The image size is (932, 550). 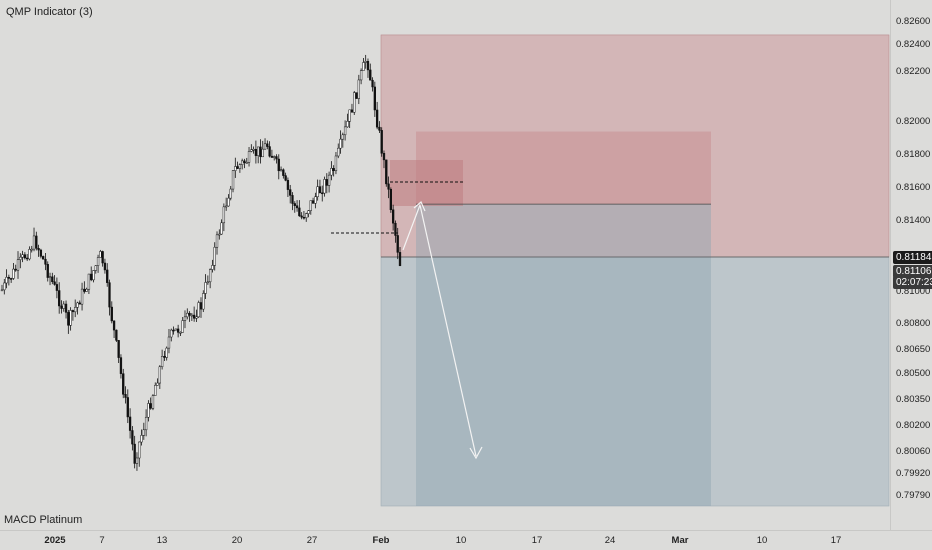 What do you see at coordinates (43, 520) in the screenshot?
I see `macd-pane-label: MACD Platinum` at bounding box center [43, 520].